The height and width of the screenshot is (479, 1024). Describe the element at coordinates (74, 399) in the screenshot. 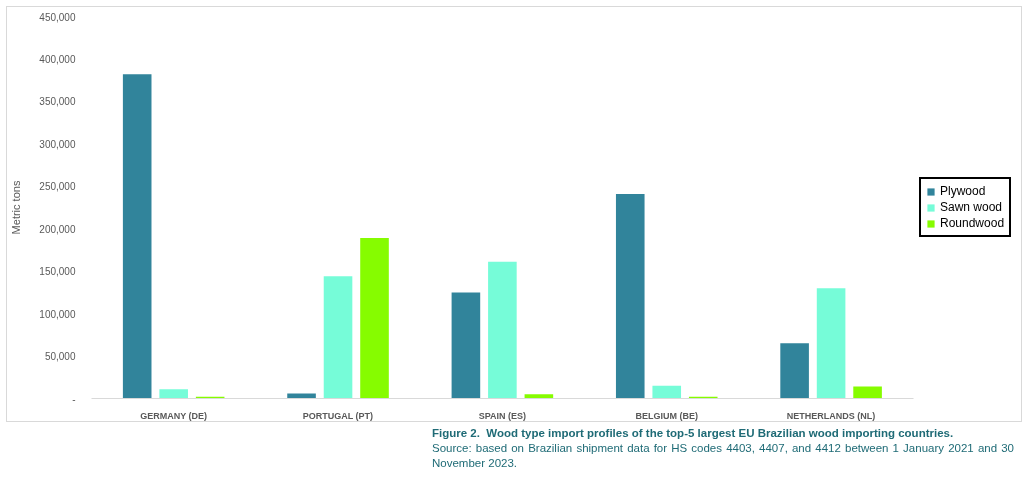

I see `y-tick-label: -` at that location.